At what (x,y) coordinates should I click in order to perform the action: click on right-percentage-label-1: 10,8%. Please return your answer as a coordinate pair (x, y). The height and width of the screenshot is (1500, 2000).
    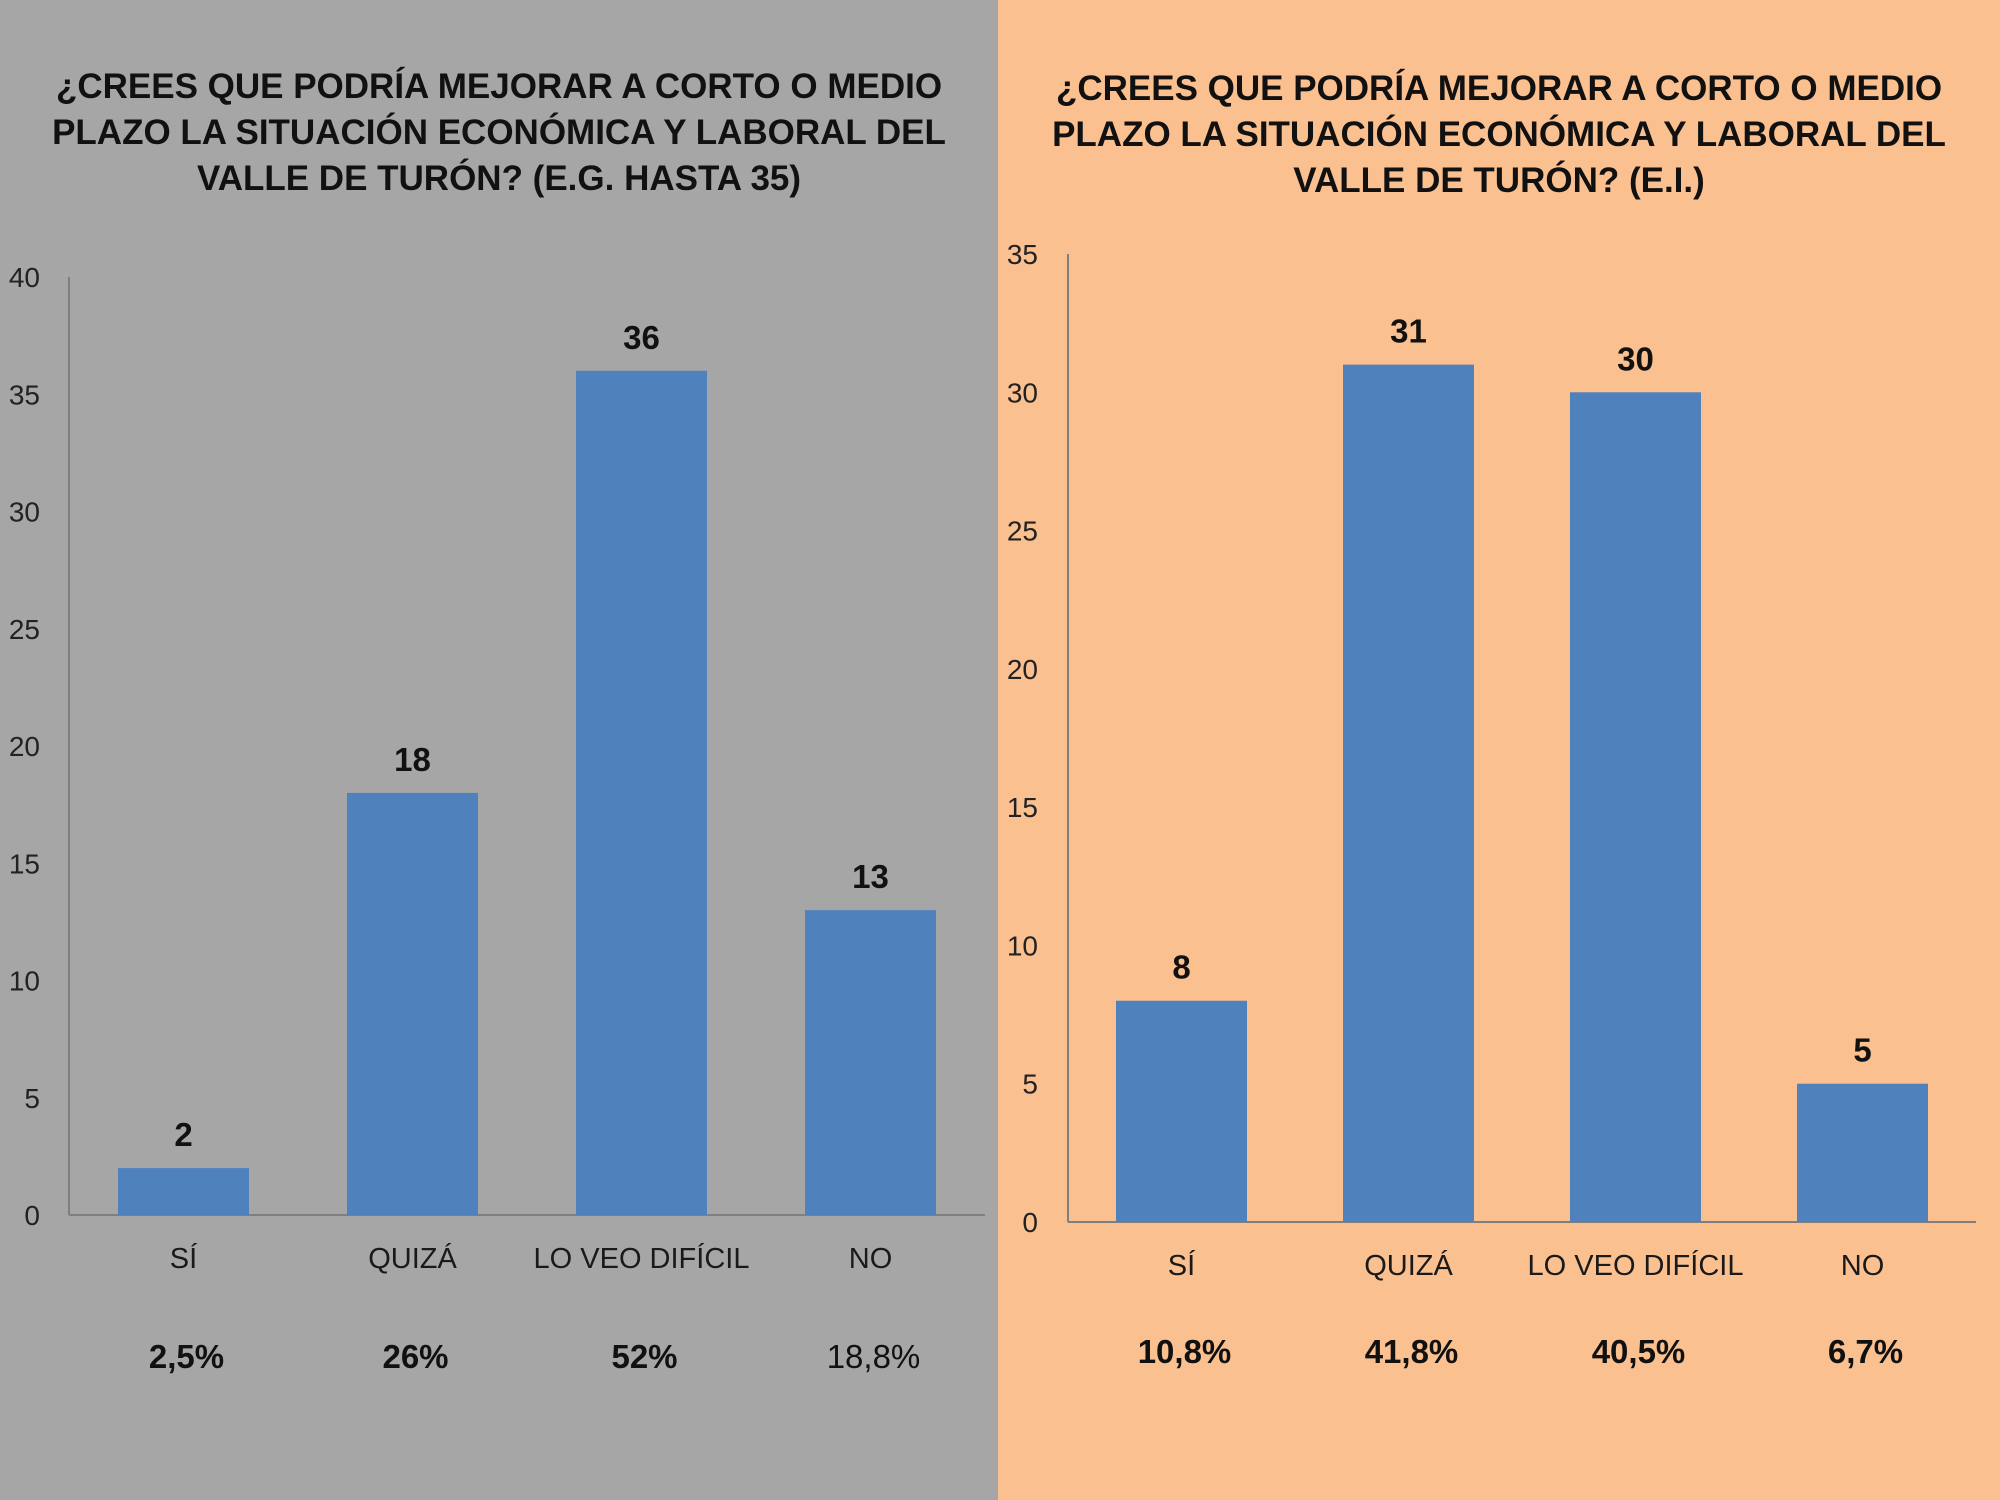
    Looking at the image, I should click on (1185, 1351).